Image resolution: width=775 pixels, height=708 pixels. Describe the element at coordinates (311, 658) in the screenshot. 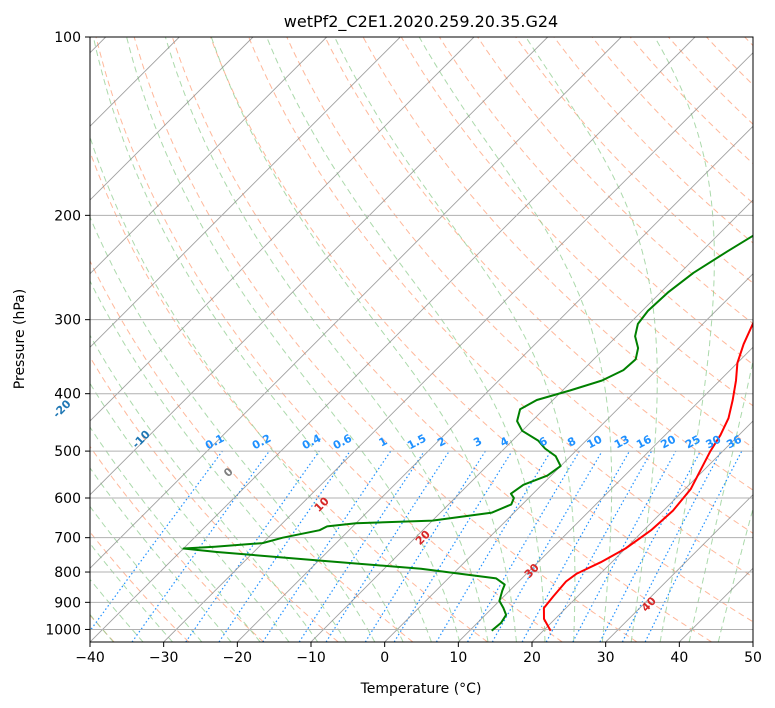

I see `x-tick-label: −10` at that location.